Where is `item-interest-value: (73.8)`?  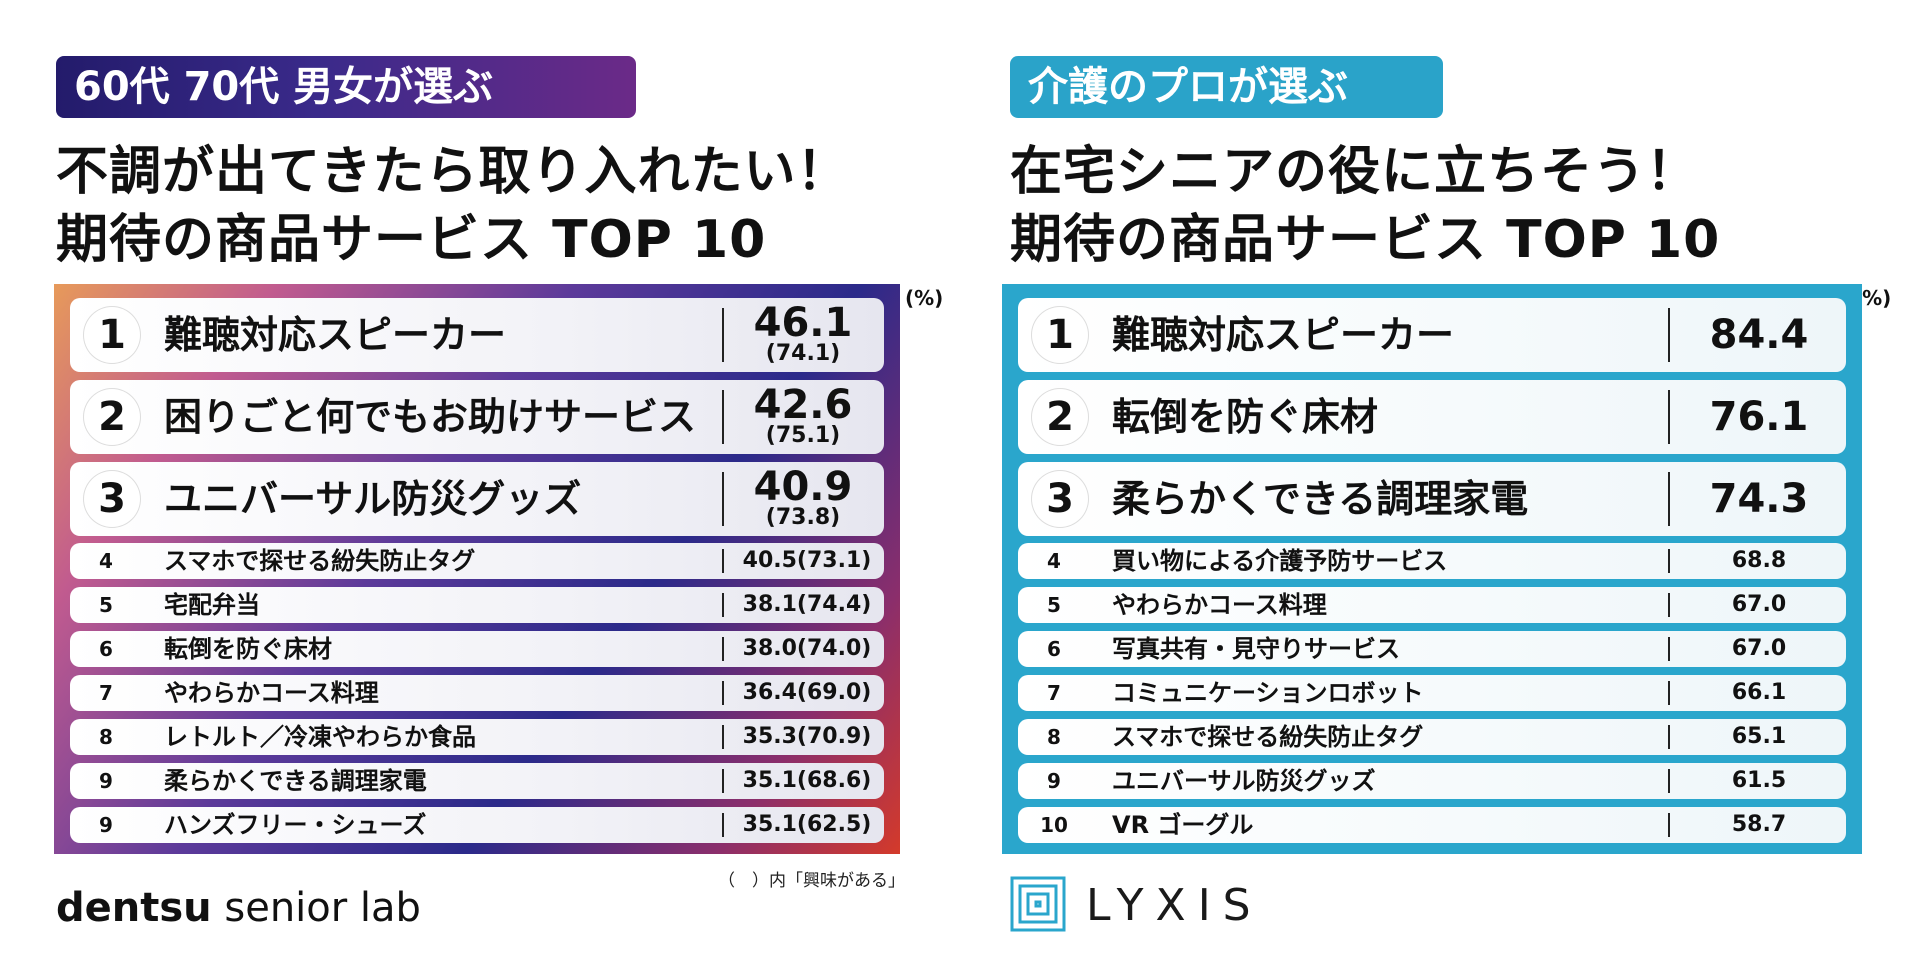
item-interest-value: (73.8) is located at coordinates (803, 517).